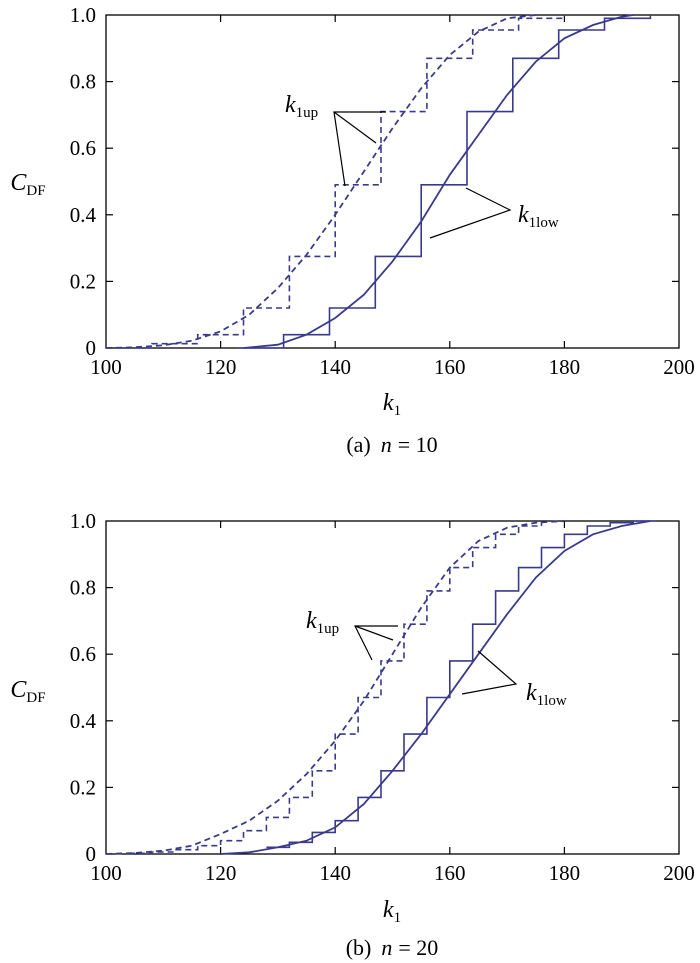 This screenshot has height=963, width=700. What do you see at coordinates (391, 444) in the screenshot?
I see `panel-a-caption: (a) n = 10` at bounding box center [391, 444].